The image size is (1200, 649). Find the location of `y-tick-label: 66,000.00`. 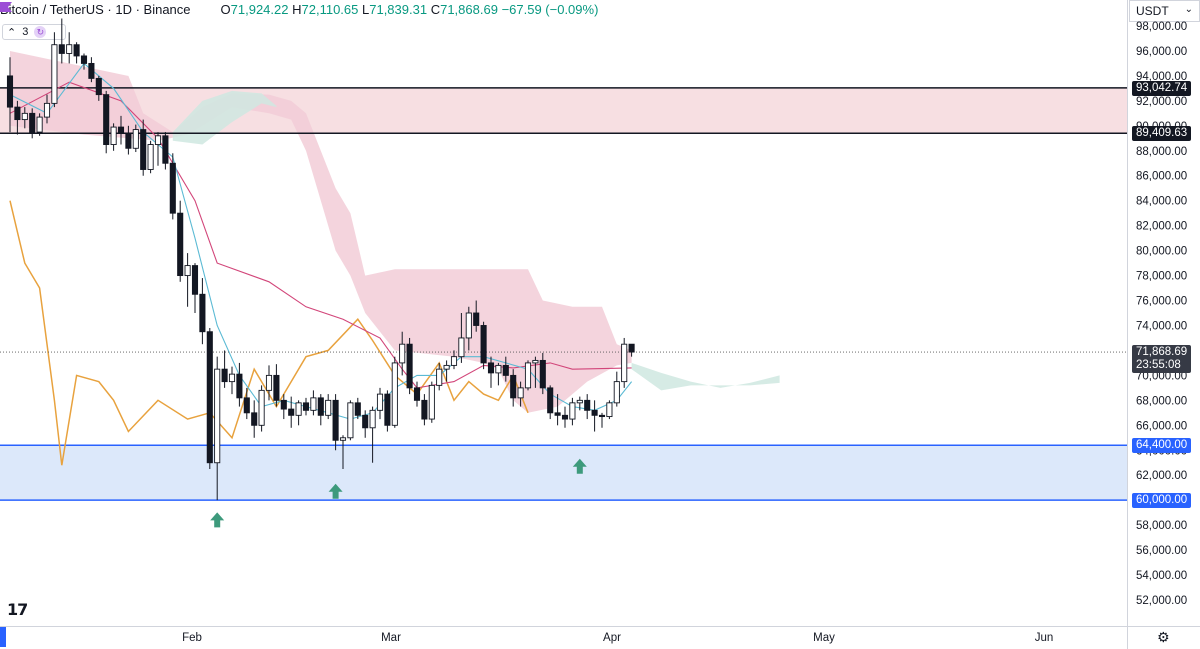

y-tick-label: 66,000.00 is located at coordinates (1161, 426).